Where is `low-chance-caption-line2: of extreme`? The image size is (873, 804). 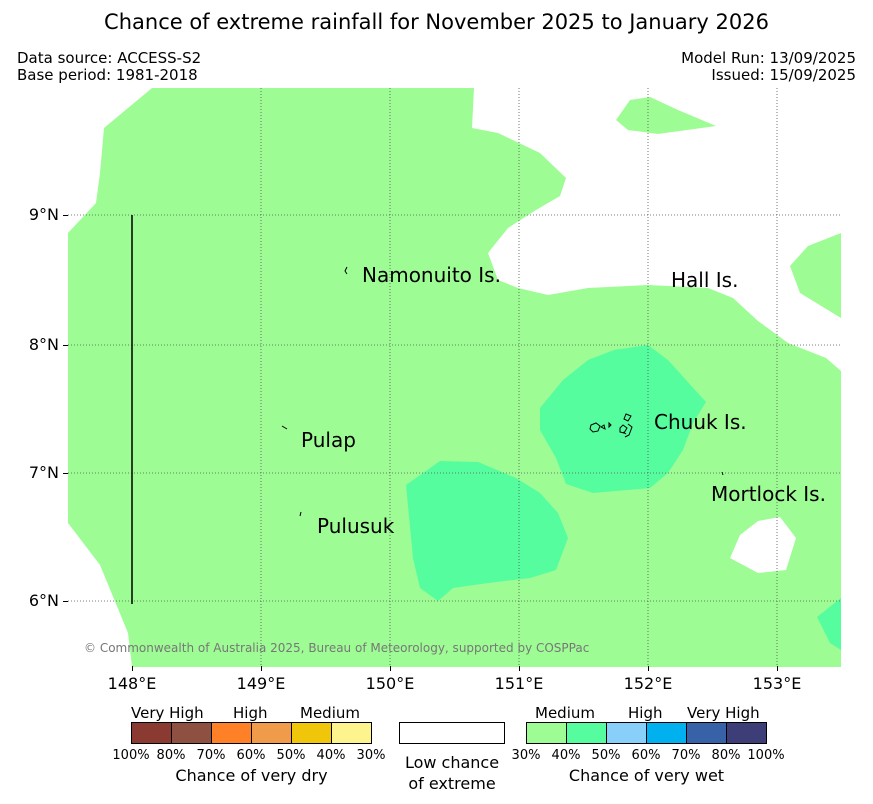
low-chance-caption-line2: of extreme is located at coordinates (452, 783).